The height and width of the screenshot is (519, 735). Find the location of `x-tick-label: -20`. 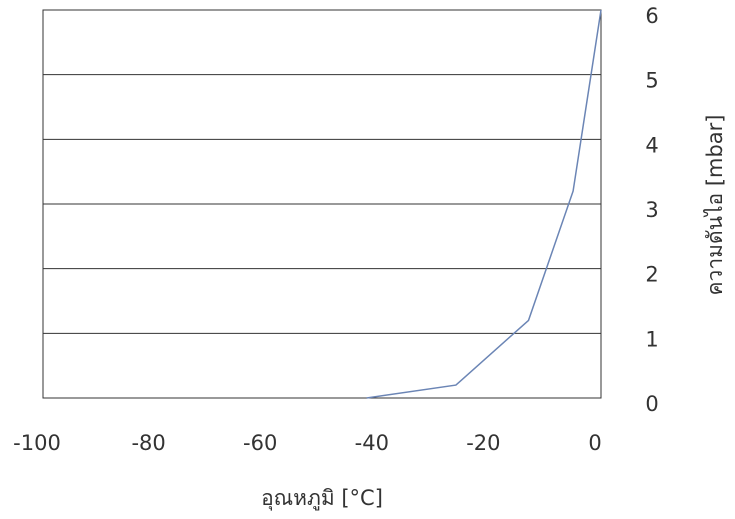

x-tick-label: -20 is located at coordinates (483, 443).